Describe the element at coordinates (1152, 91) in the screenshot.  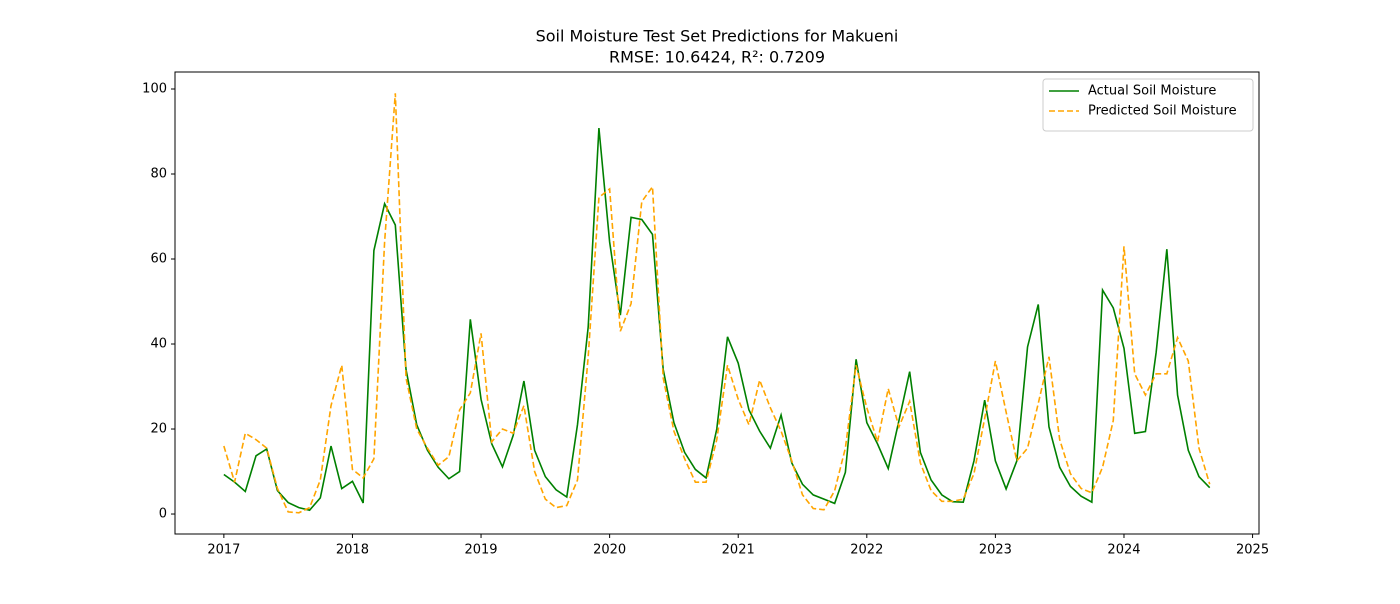
I see `legend-label: Actual Soil Moisture` at that location.